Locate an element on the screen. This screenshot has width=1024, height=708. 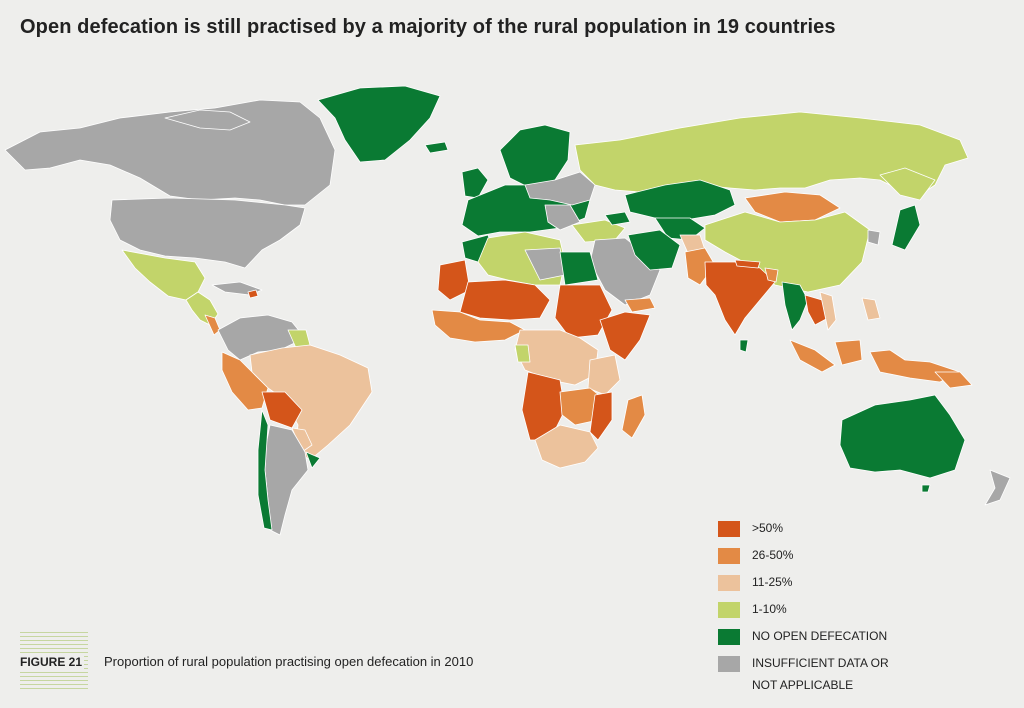
region-ecuador-peru is located at coordinates (245, 381).